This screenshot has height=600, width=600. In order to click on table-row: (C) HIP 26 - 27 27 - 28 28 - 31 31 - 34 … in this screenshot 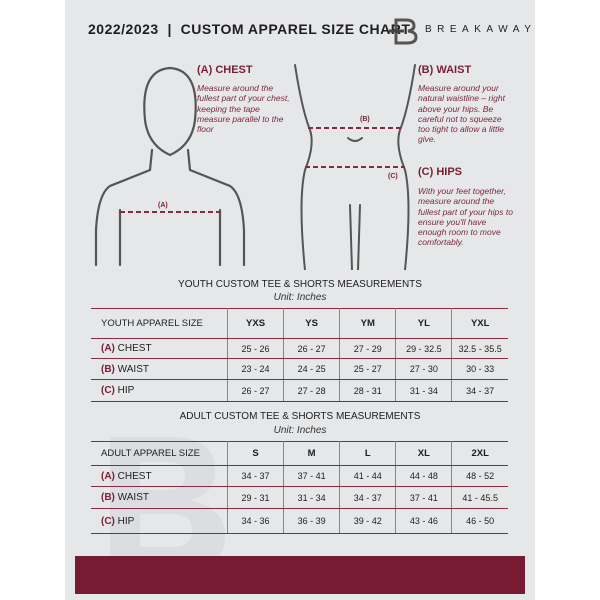, I will do `click(299, 390)`.